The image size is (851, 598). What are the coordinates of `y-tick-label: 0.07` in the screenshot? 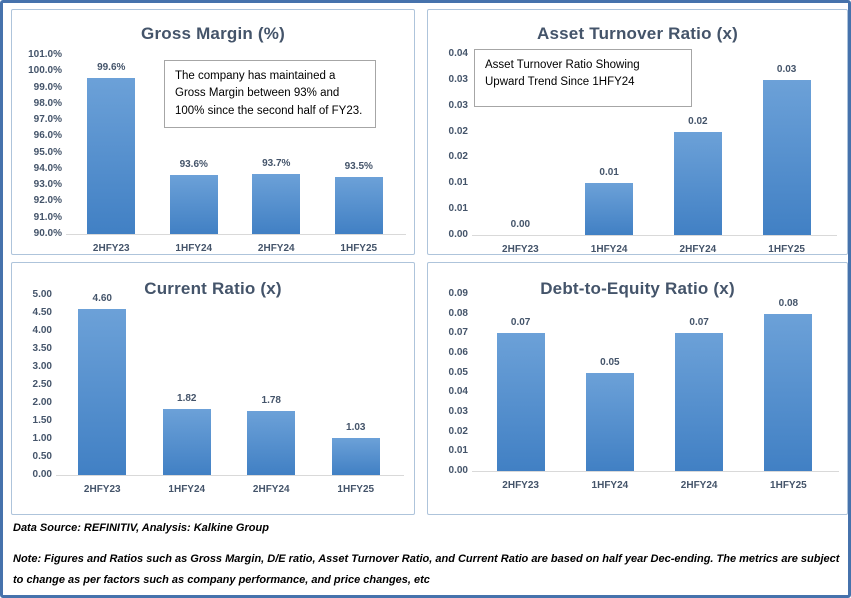 It's located at (458, 333).